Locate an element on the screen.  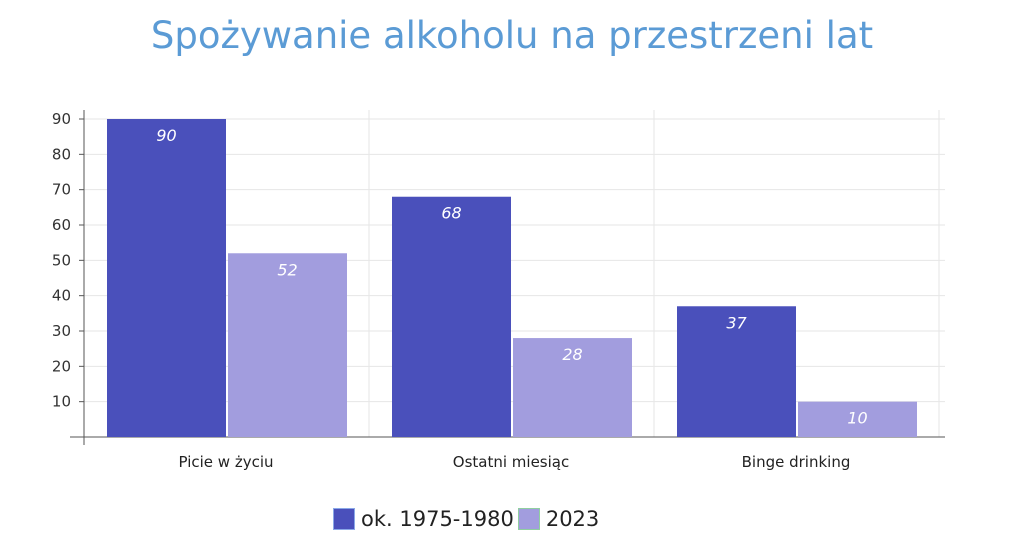
data-label: 52 is located at coordinates (287, 269).